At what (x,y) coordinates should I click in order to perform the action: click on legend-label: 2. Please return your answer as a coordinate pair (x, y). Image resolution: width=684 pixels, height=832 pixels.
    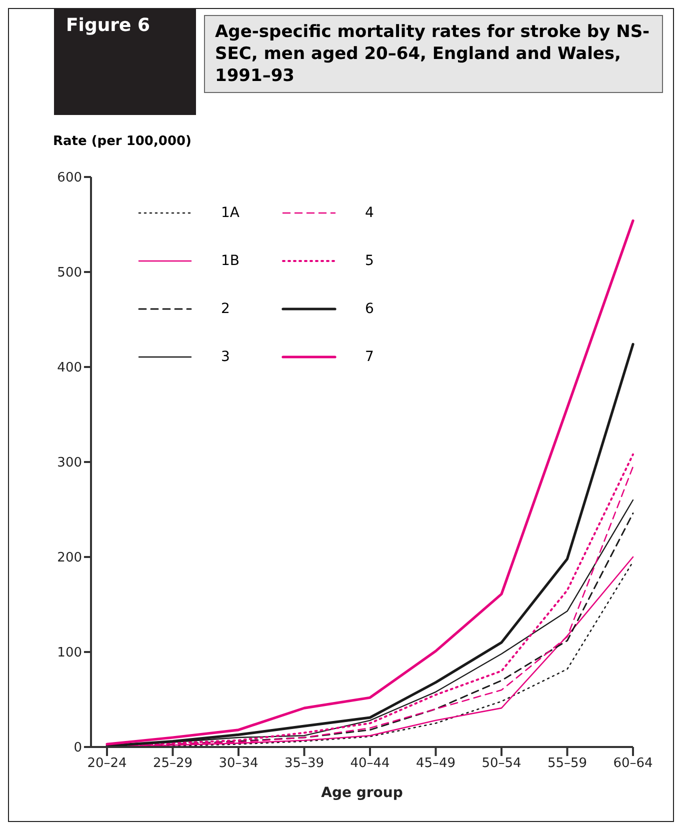
    Looking at the image, I should click on (226, 309).